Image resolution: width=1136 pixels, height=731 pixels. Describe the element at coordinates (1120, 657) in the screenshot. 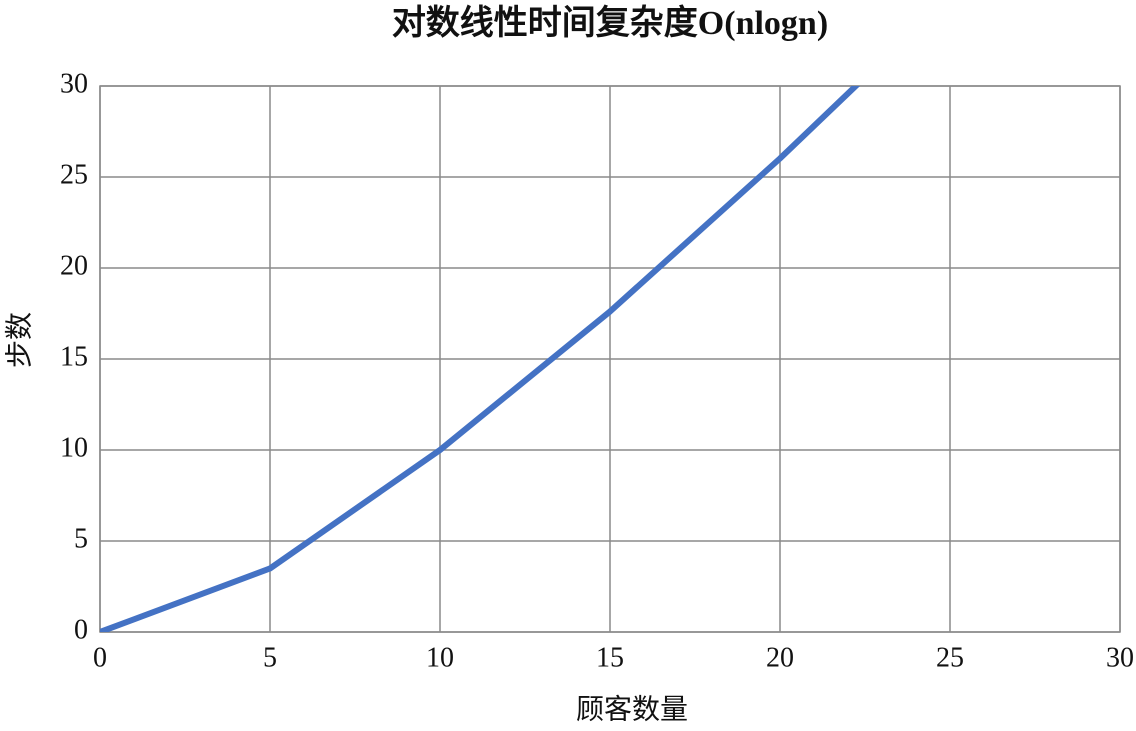

I see `x-tick-label: 30` at that location.